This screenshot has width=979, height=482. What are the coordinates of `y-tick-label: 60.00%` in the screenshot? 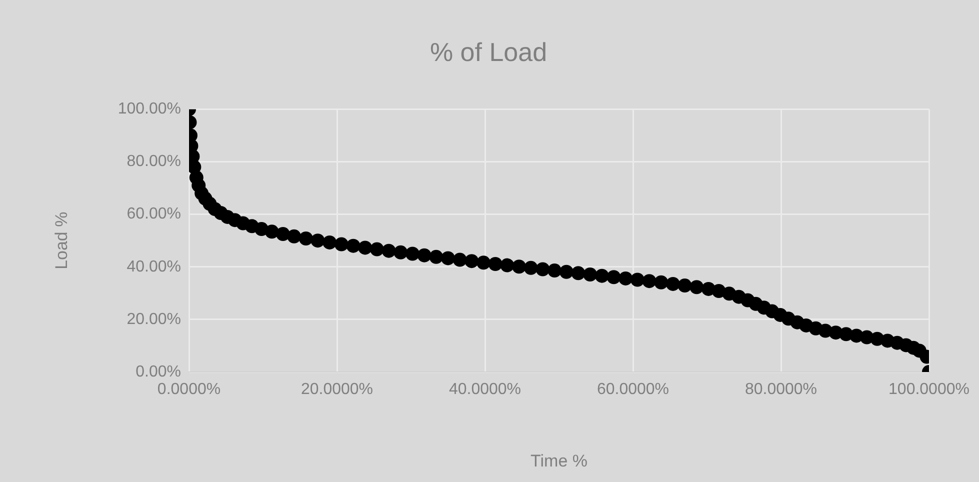 It's located at (153, 214).